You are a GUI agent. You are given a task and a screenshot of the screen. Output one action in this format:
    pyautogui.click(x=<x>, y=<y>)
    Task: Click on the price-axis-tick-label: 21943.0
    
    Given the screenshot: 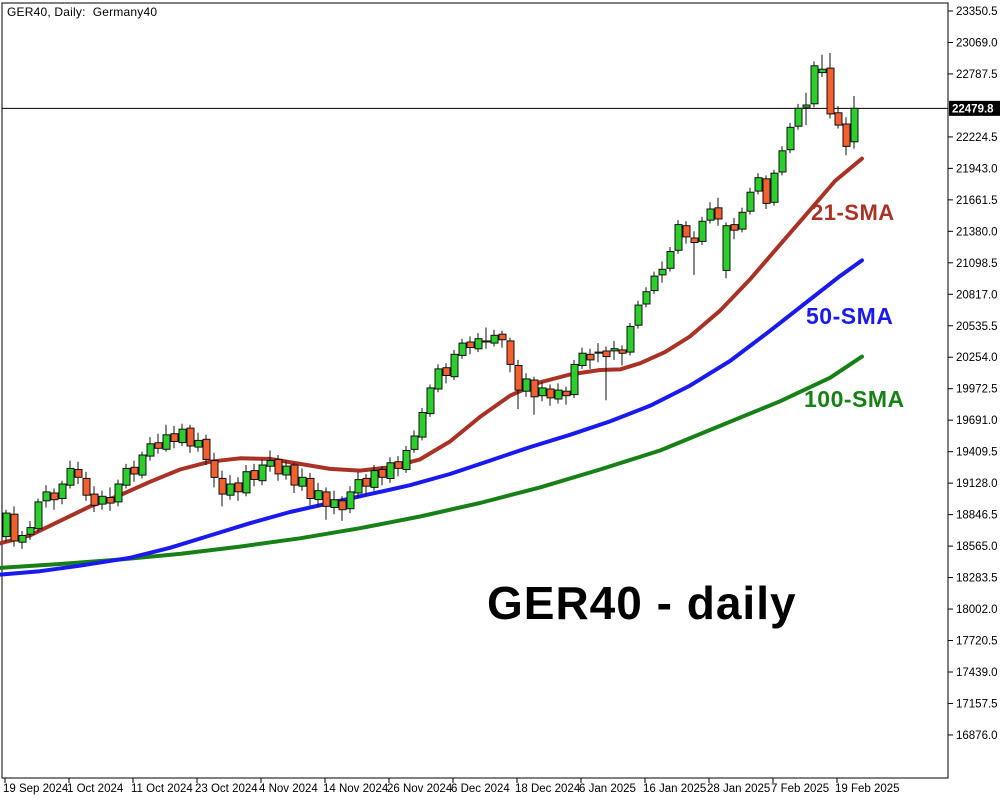 What is the action you would take?
    pyautogui.click(x=977, y=169)
    